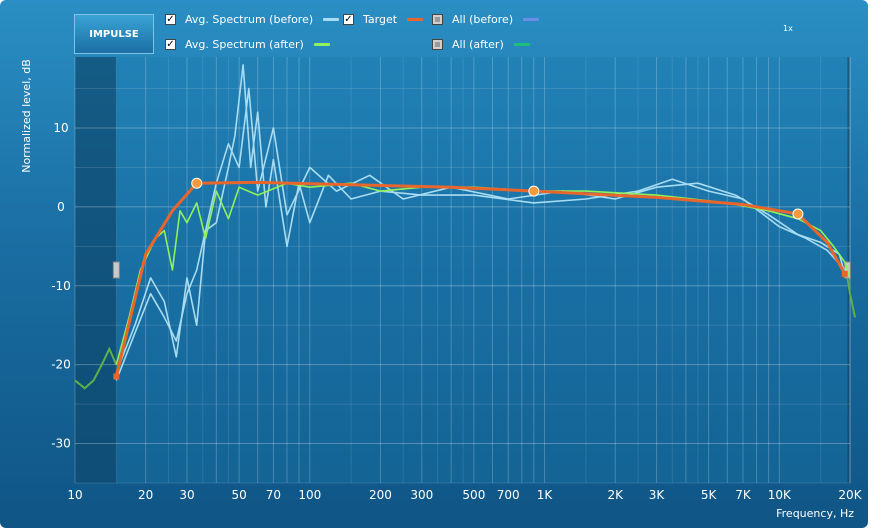 The width and height of the screenshot is (871, 530). Describe the element at coordinates (850, 495) in the screenshot. I see `x-tick-label: 20K` at that location.